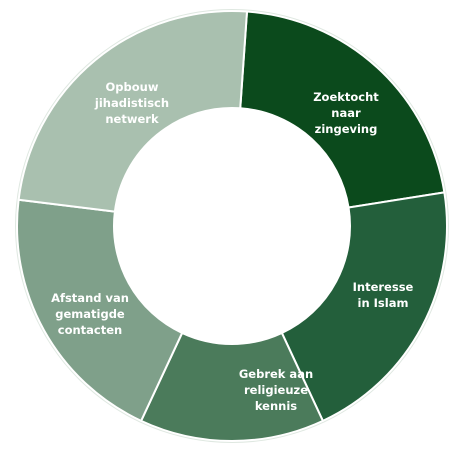 The height and width of the screenshot is (455, 452). I want to click on segment-label: kennis, so click(276, 406).